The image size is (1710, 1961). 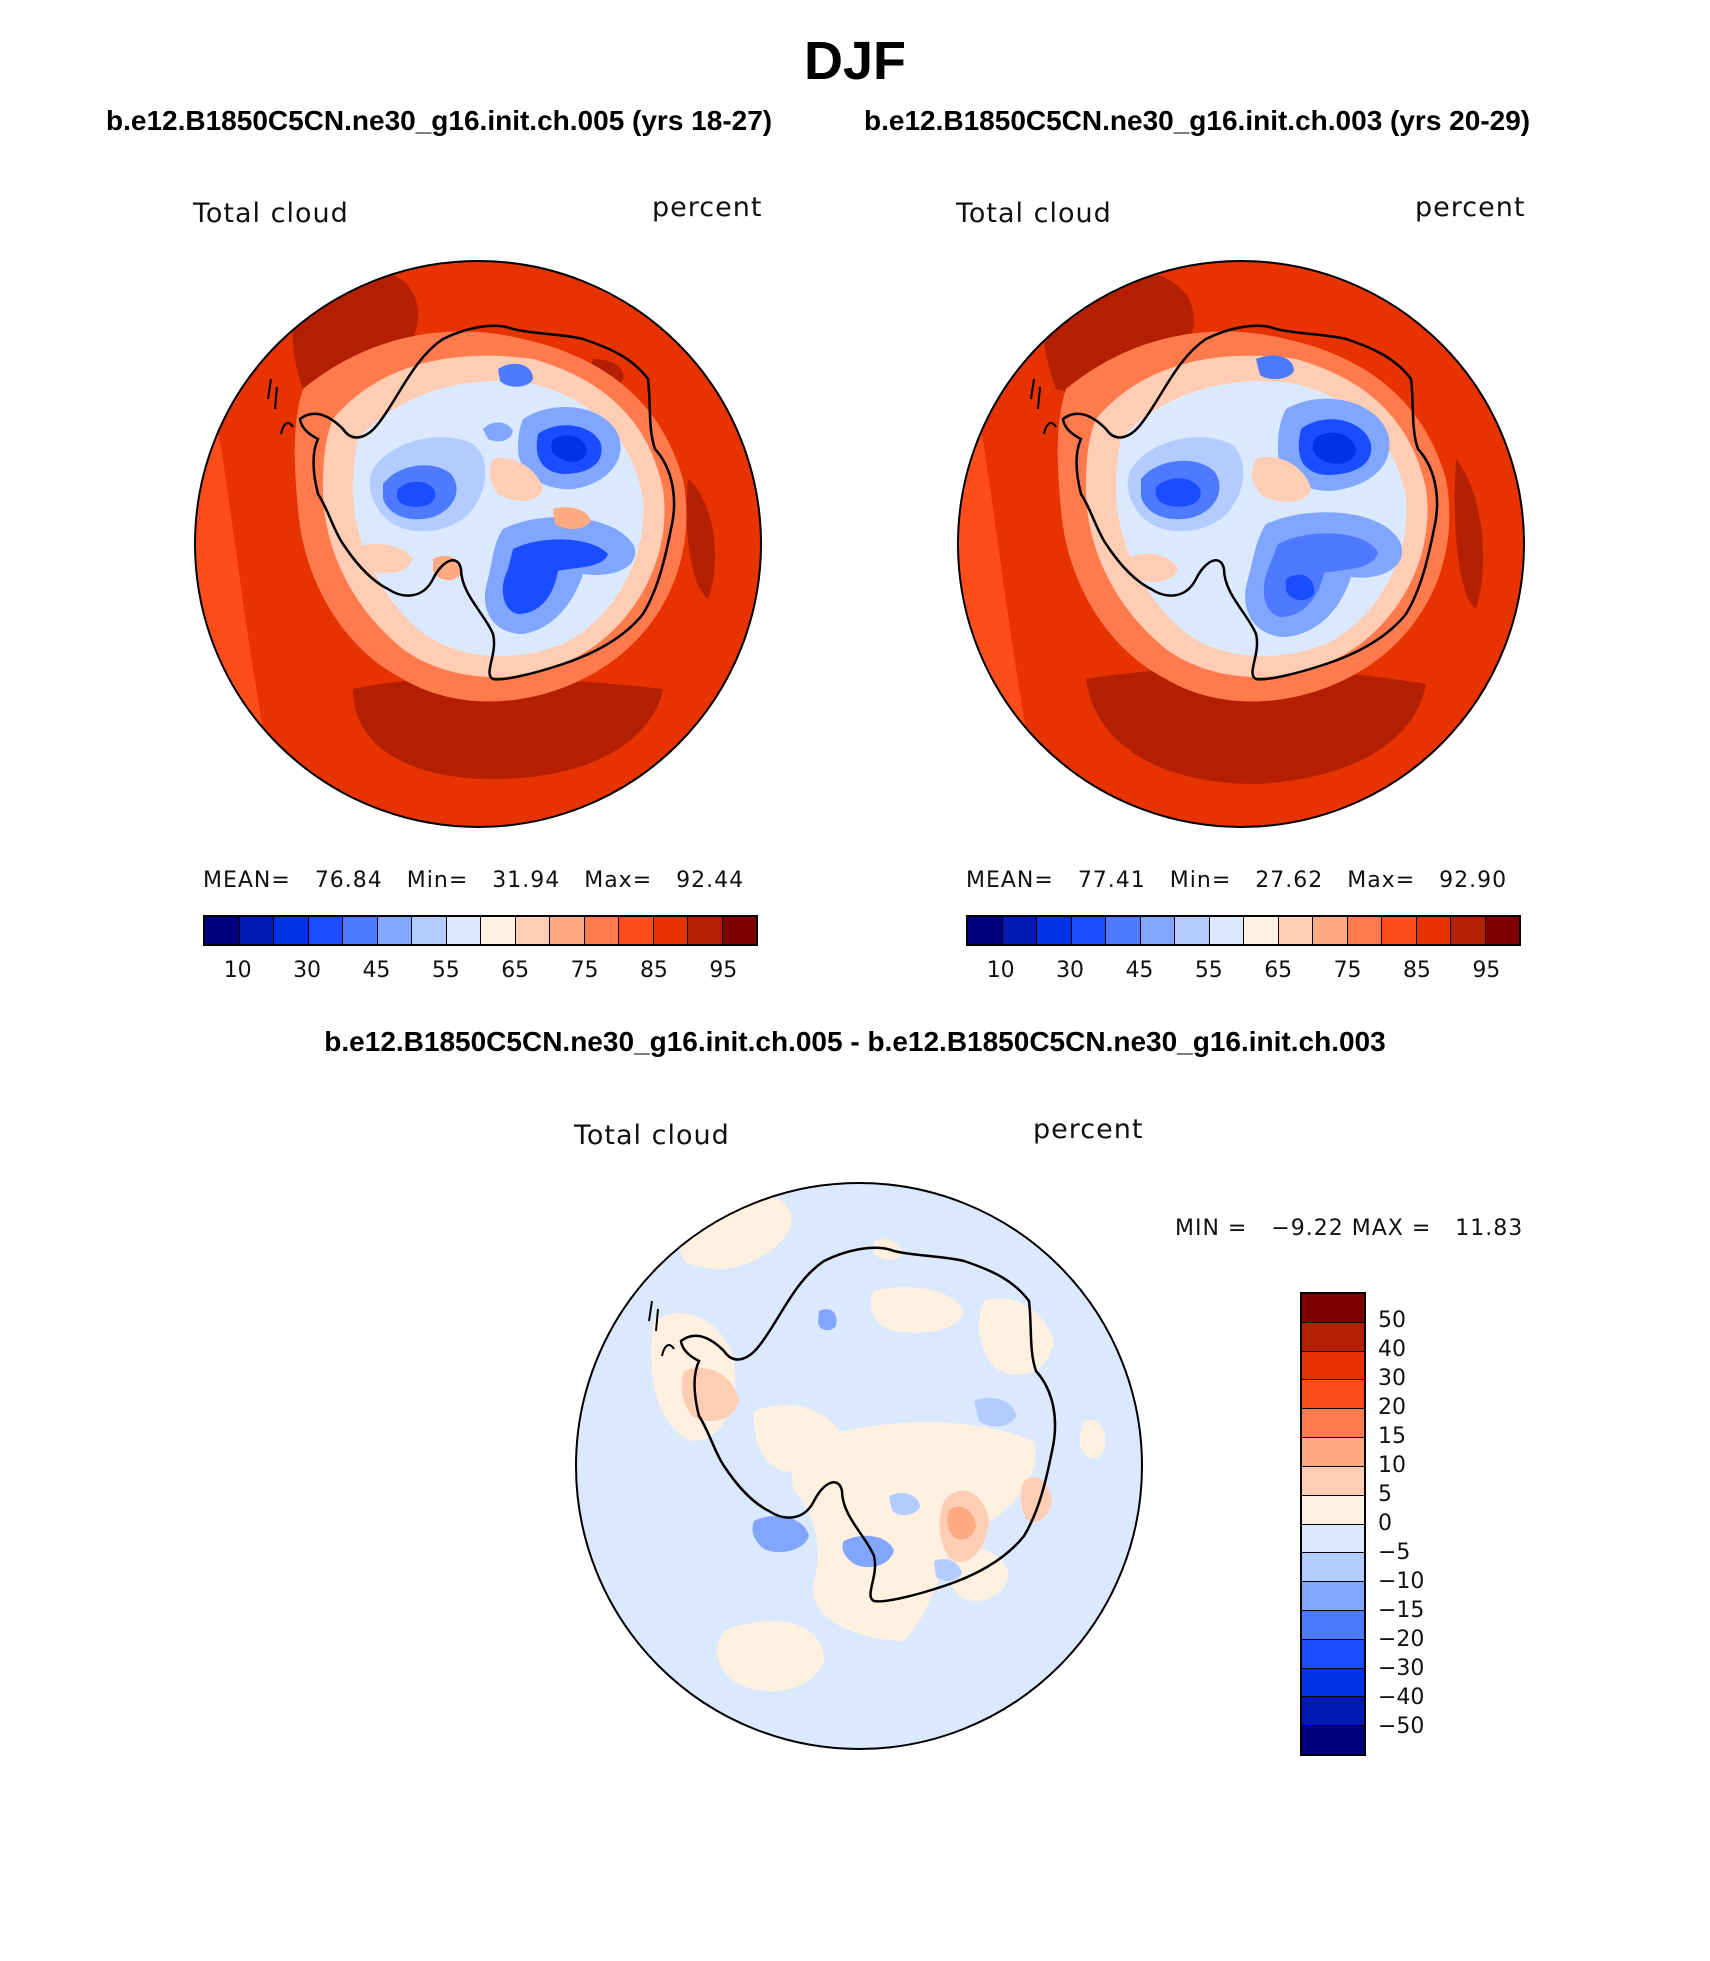 I want to click on panel1-max-label: Max=, so click(x=618, y=880).